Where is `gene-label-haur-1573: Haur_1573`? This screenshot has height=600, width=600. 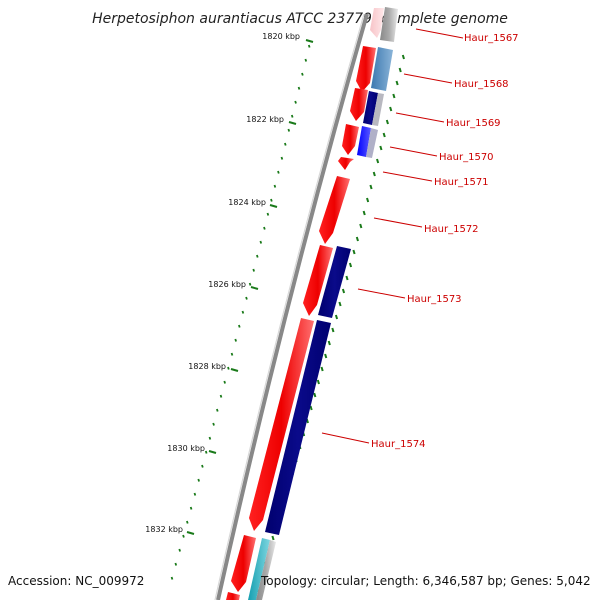 gene-label-haur-1573: Haur_1573 is located at coordinates (434, 299).